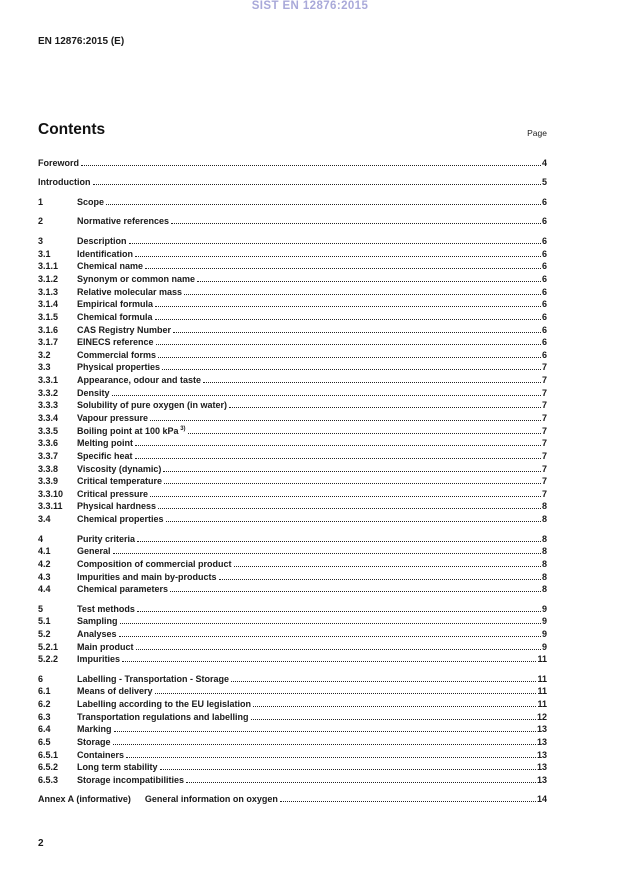 The image size is (620, 877). I want to click on toc-section-number: 3.1, so click(44, 253).